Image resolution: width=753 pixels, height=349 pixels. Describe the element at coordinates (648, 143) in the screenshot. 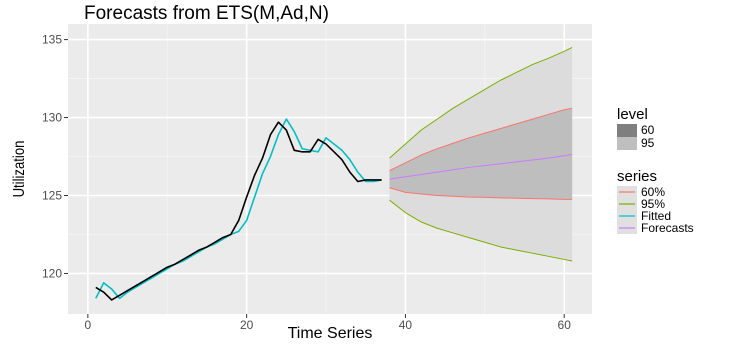

I see `legend-label-level: 95` at that location.